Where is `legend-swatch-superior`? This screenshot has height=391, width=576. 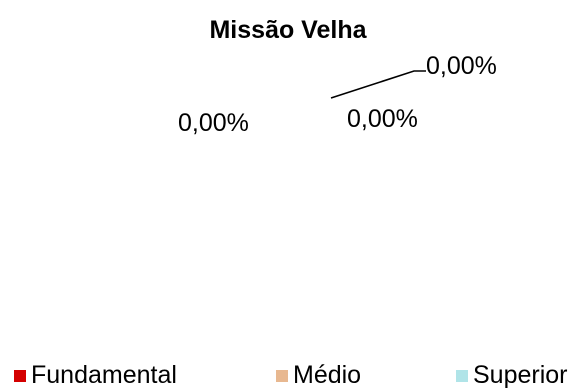
legend-swatch-superior is located at coordinates (462, 375).